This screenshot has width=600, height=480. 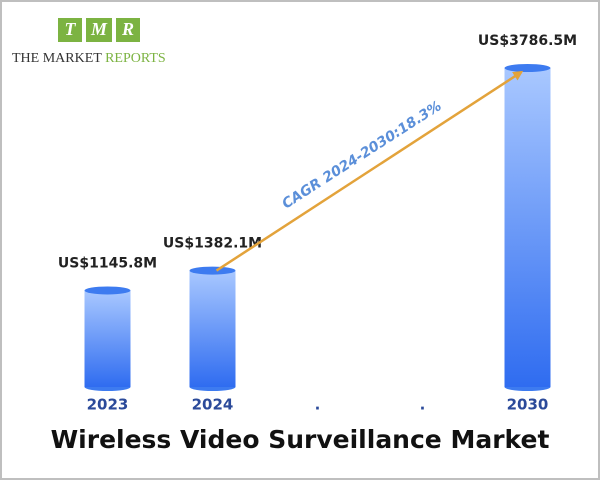 I want to click on value-label: US$1145.8M, so click(x=107, y=263).